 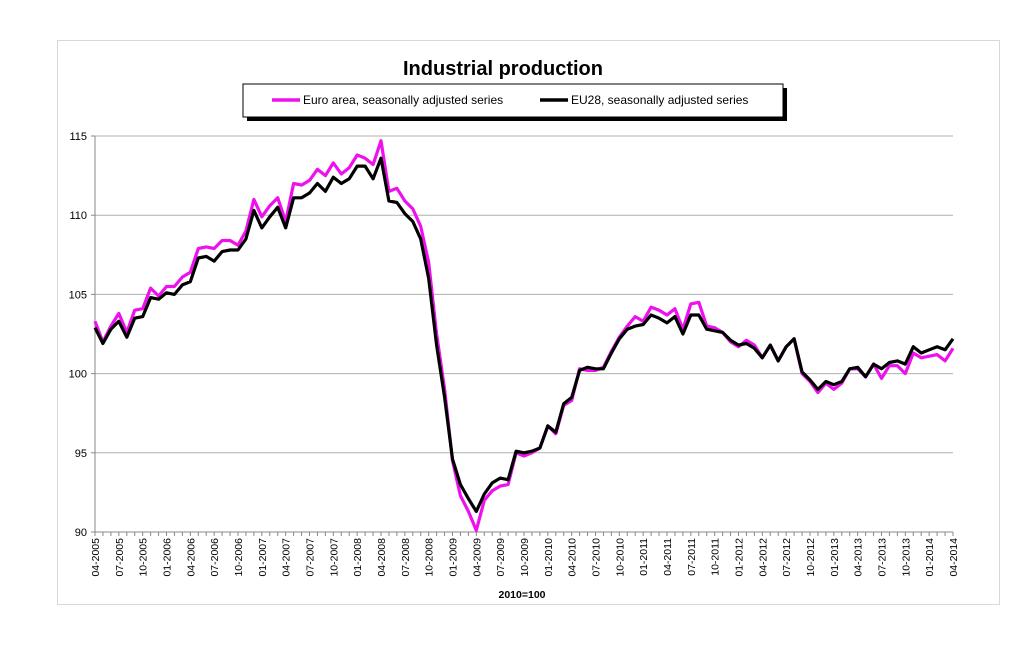 I want to click on x-tick-label: 10-2009, so click(x=525, y=557).